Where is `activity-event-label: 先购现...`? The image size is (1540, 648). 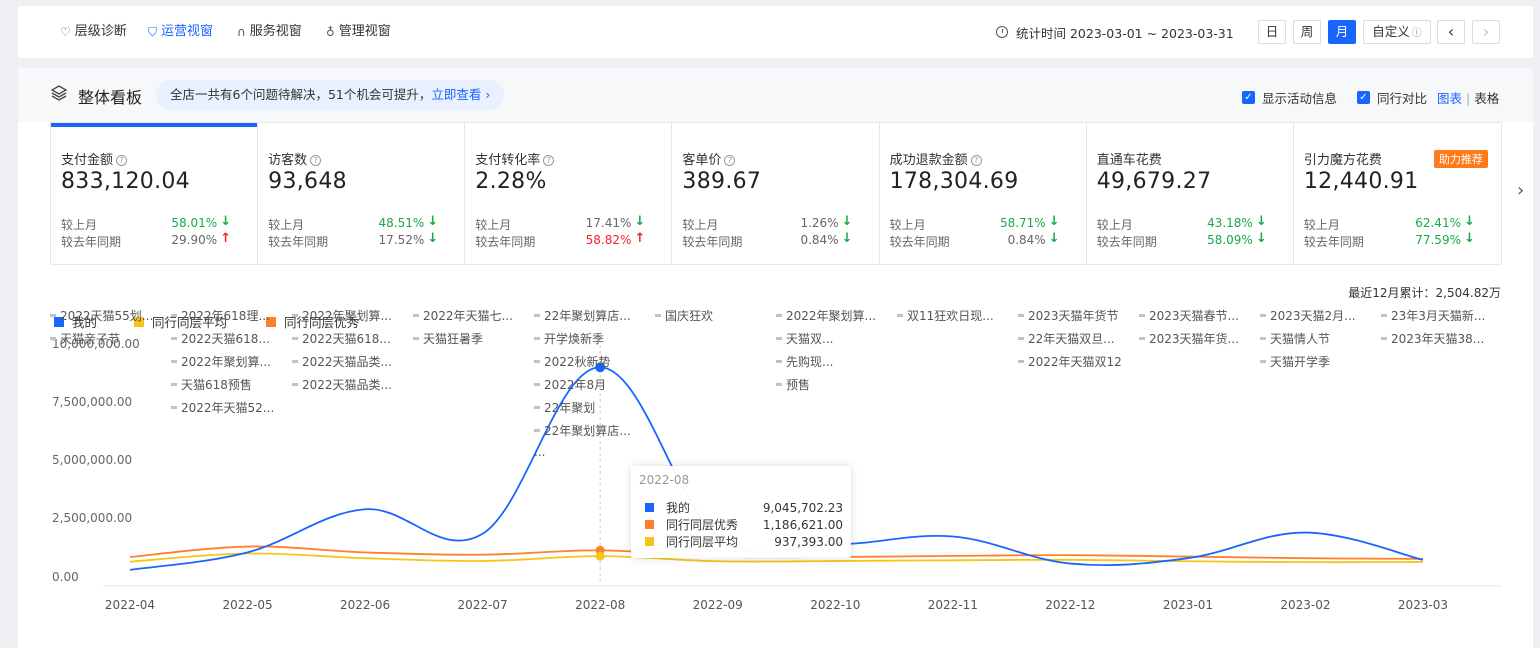 activity-event-label: 先购现... is located at coordinates (804, 361).